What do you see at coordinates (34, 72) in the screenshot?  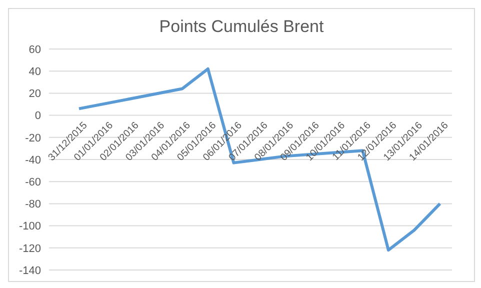 I see `y-tick-label: 40` at bounding box center [34, 72].